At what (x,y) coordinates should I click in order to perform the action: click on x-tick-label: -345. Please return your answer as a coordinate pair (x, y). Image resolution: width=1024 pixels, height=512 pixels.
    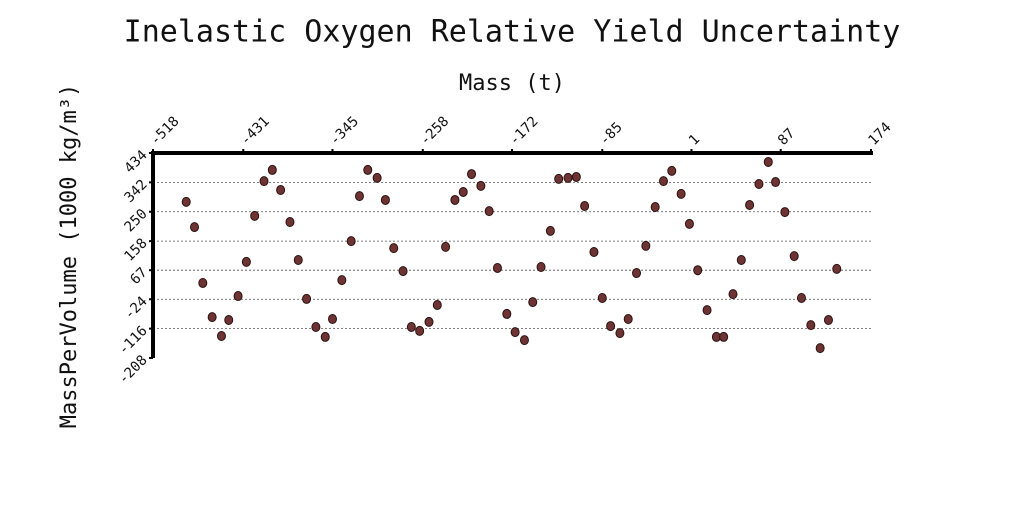
    Looking at the image, I should click on (344, 131).